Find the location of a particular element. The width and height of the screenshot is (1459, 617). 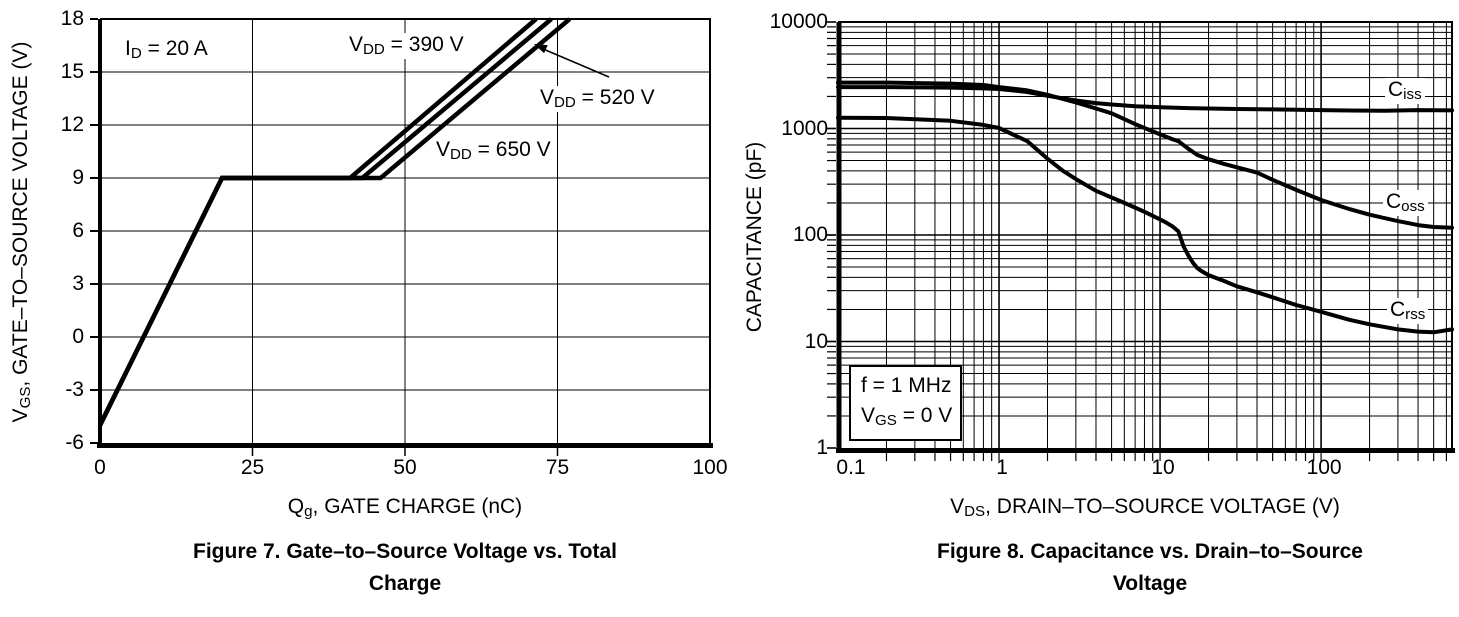

fig8-y-tick-label: 100 is located at coordinates (810, 234).